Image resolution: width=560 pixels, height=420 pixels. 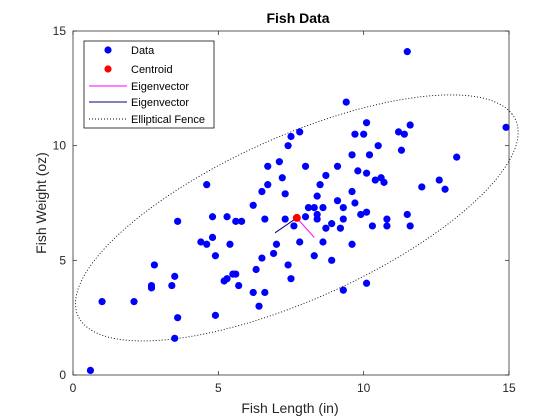 I want to click on y-tick-label: 5, so click(x=62, y=260).